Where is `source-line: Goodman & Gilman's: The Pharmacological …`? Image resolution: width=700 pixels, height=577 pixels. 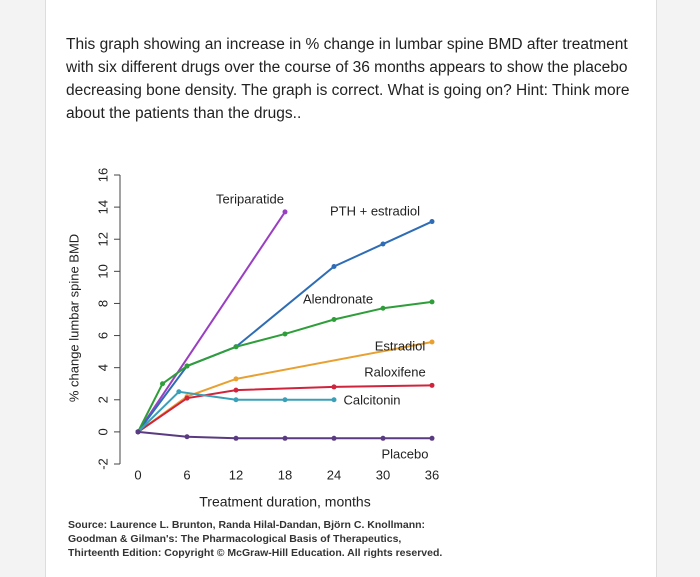 source-line: Goodman & Gilman's: The Pharmacological … is located at coordinates (234, 539).